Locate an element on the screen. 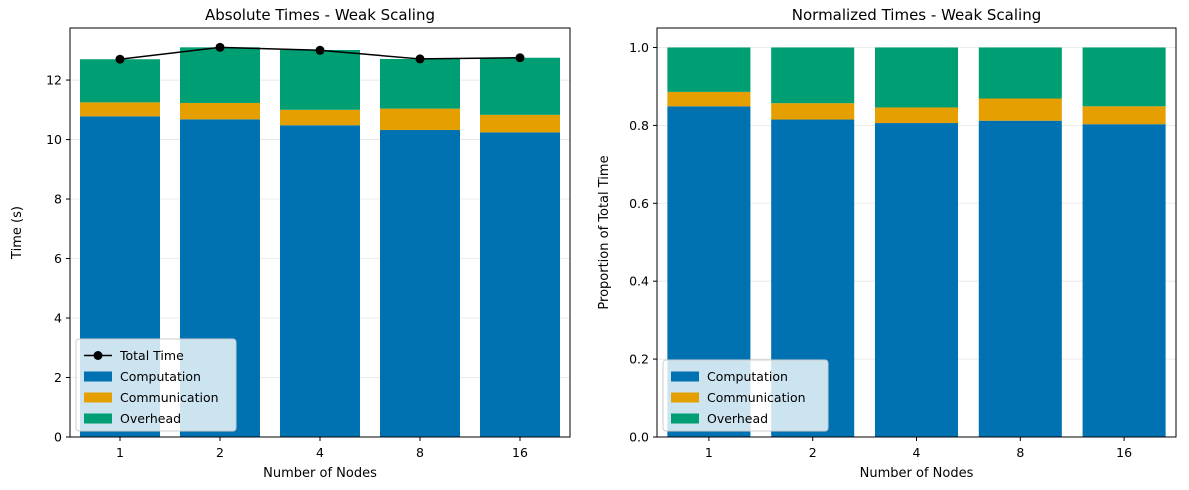 Image resolution: width=1189 pixels, height=490 pixels. y-tick-label: 6 is located at coordinates (58, 258).